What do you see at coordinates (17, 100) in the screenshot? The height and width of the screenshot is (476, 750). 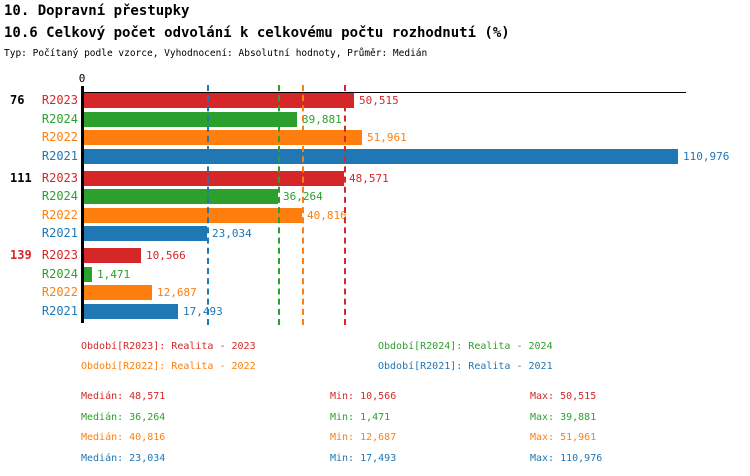 I see `group-label: 76` at bounding box center [17, 100].